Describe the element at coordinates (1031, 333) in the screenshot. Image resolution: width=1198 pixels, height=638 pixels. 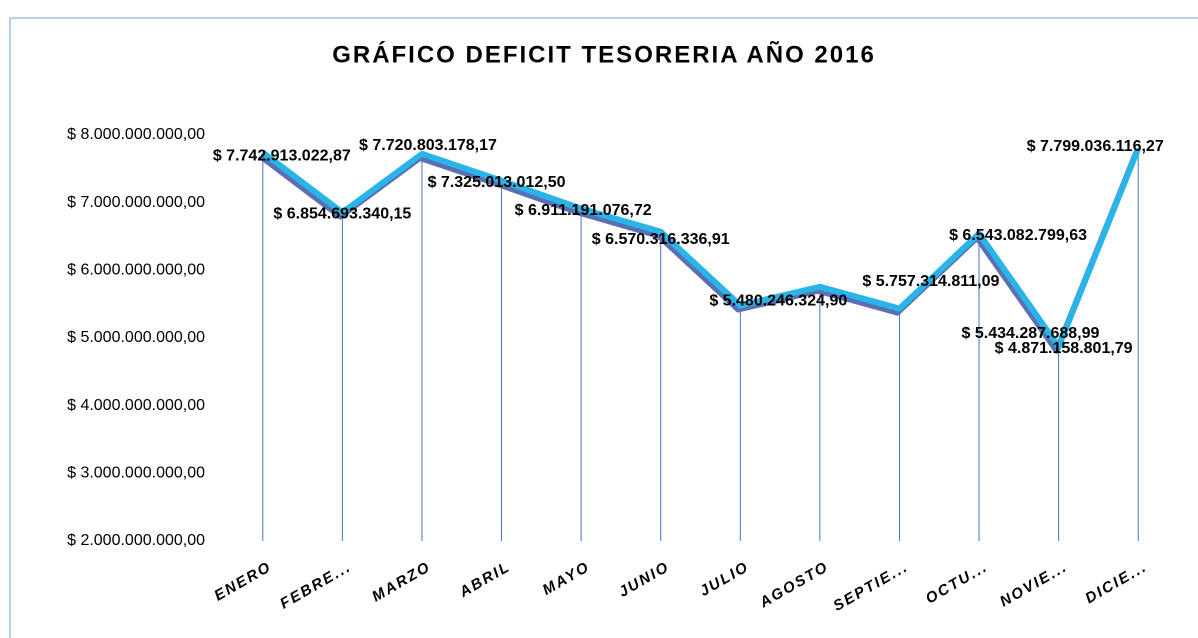
I see `data-label: $ 5.434.287.688,99` at that location.